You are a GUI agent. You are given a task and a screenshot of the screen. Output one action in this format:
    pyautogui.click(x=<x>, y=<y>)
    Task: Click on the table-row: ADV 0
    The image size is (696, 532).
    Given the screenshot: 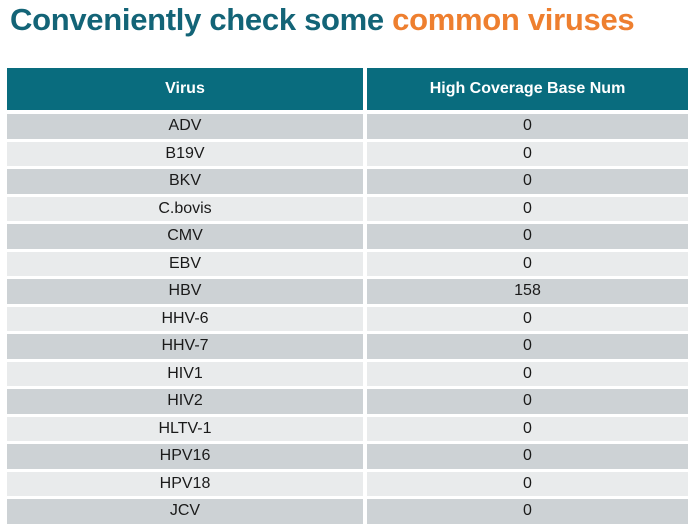 What is the action you would take?
    pyautogui.click(x=347, y=126)
    